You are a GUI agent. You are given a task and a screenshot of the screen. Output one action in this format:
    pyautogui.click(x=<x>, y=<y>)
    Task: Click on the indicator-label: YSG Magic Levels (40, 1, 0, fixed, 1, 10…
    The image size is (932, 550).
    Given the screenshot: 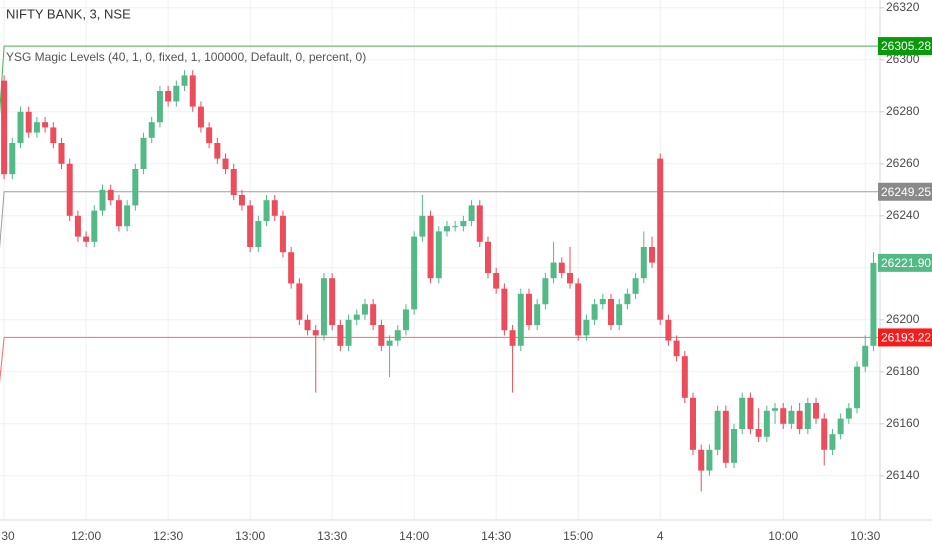 What is the action you would take?
    pyautogui.click(x=186, y=57)
    